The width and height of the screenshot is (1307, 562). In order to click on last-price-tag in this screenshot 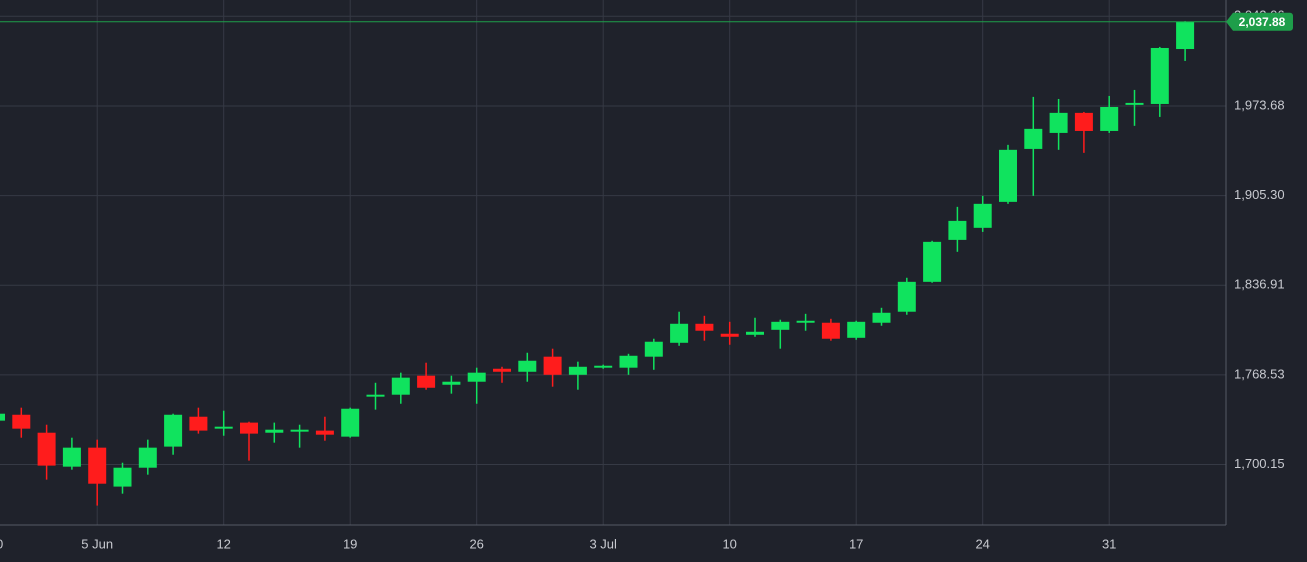, I will do `click(1259, 21)`.